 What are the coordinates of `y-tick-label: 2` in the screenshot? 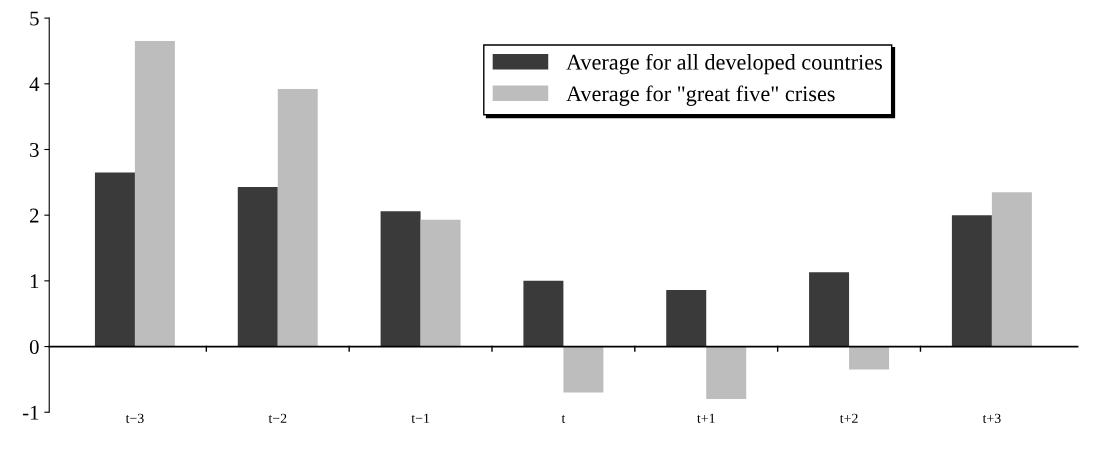 It's located at (34, 215).